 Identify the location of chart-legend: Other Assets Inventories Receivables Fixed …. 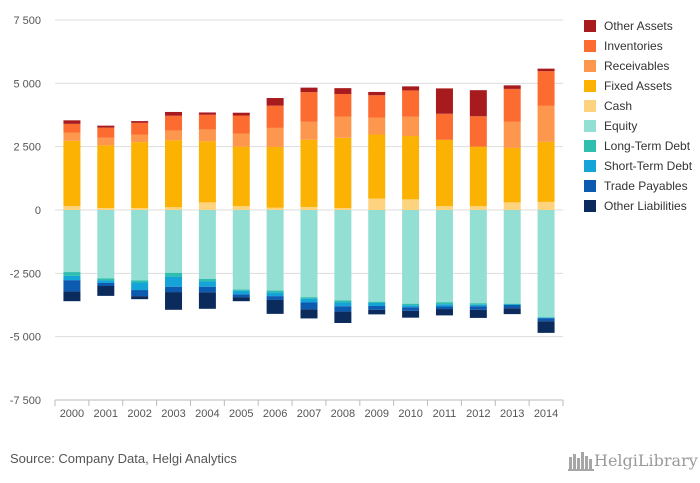
(638, 116).